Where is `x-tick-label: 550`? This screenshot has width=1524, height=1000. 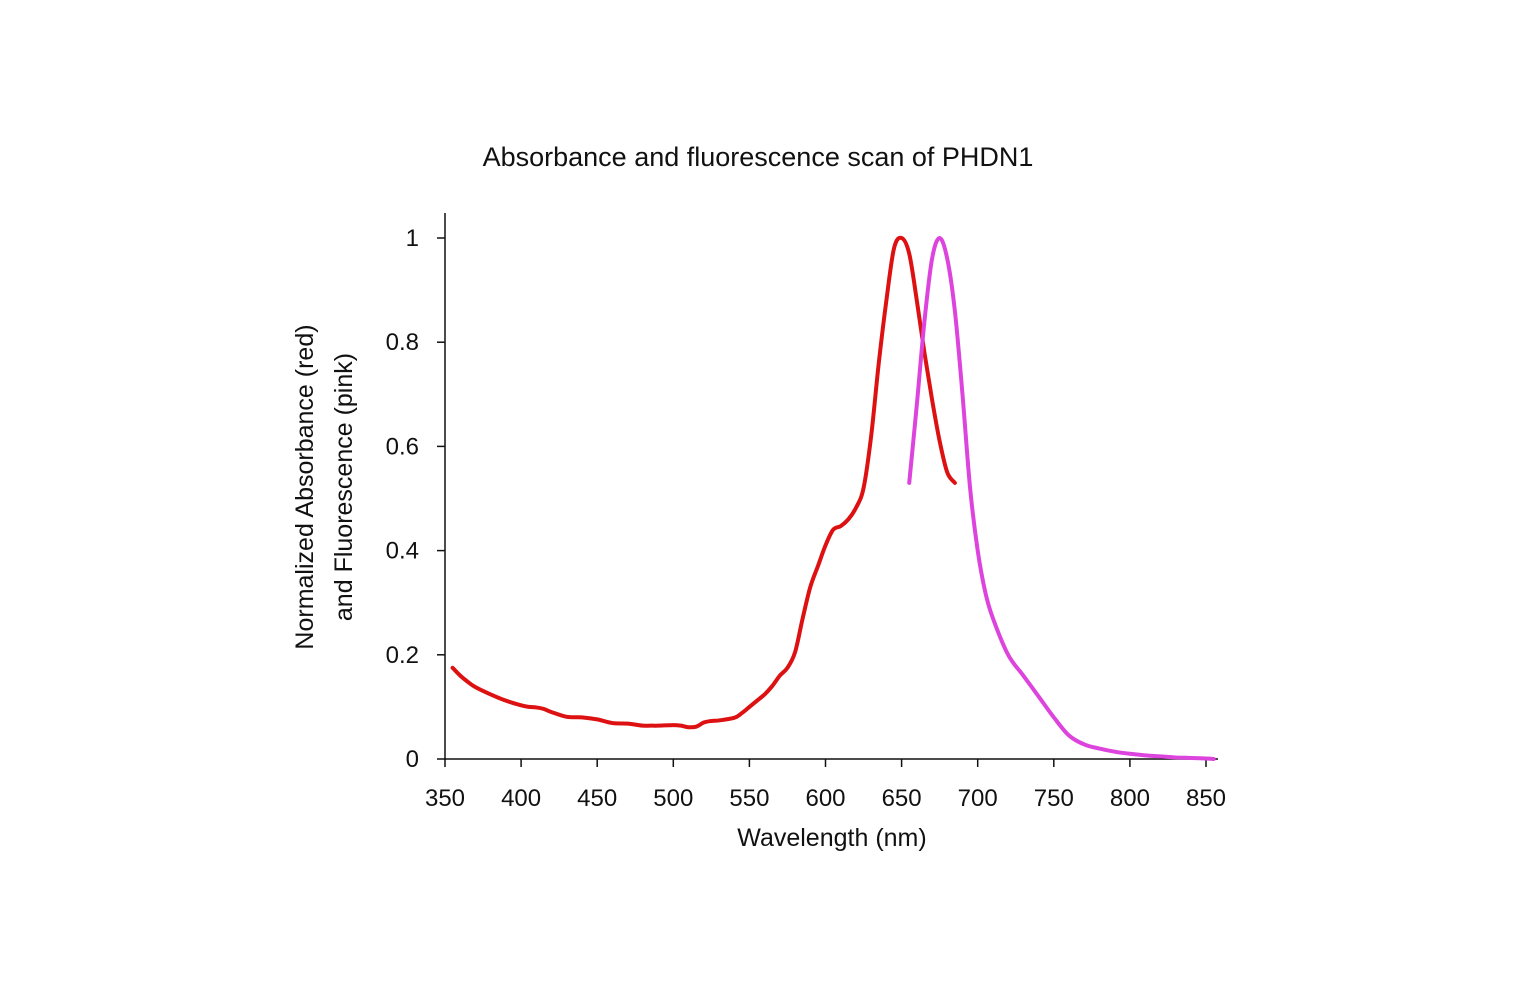
x-tick-label: 550 is located at coordinates (749, 798).